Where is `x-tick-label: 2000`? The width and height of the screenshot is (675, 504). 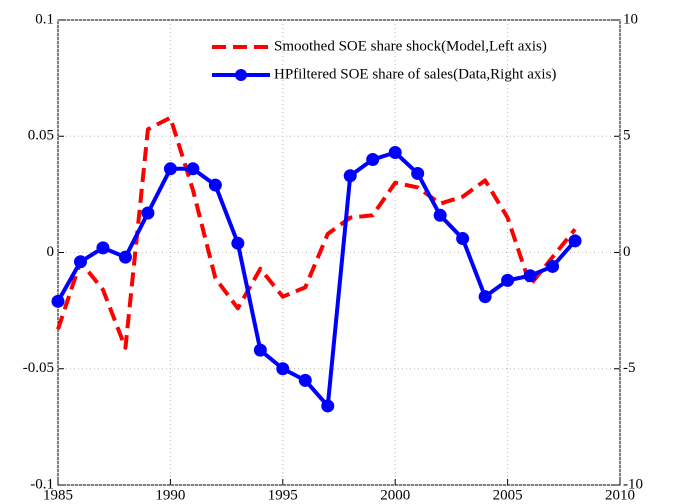
x-tick-label: 2000 is located at coordinates (395, 495).